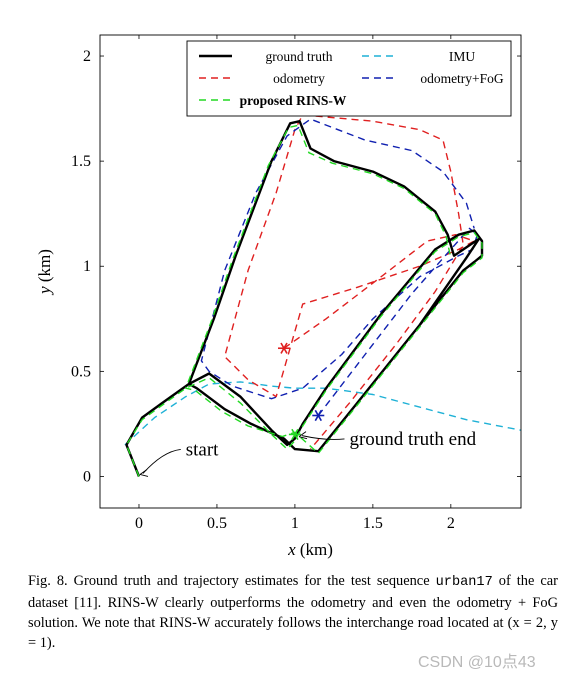 This screenshot has height=678, width=569. What do you see at coordinates (323, 437) in the screenshot?
I see `annotation-arrow-ground-truth-end` at bounding box center [323, 437].